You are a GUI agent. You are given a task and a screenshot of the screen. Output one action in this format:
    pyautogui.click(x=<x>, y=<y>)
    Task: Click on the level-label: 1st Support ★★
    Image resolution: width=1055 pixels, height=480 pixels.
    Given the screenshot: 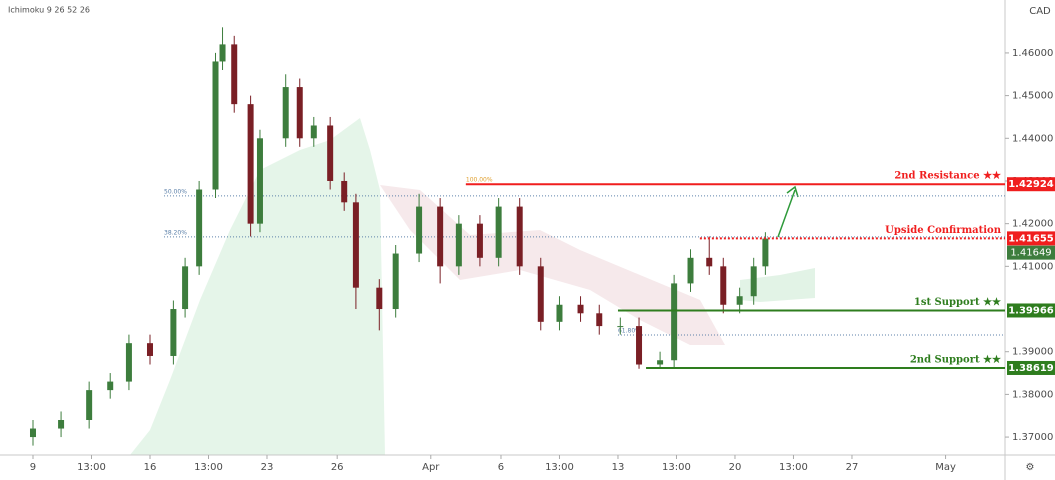 What is the action you would take?
    pyautogui.click(x=957, y=302)
    